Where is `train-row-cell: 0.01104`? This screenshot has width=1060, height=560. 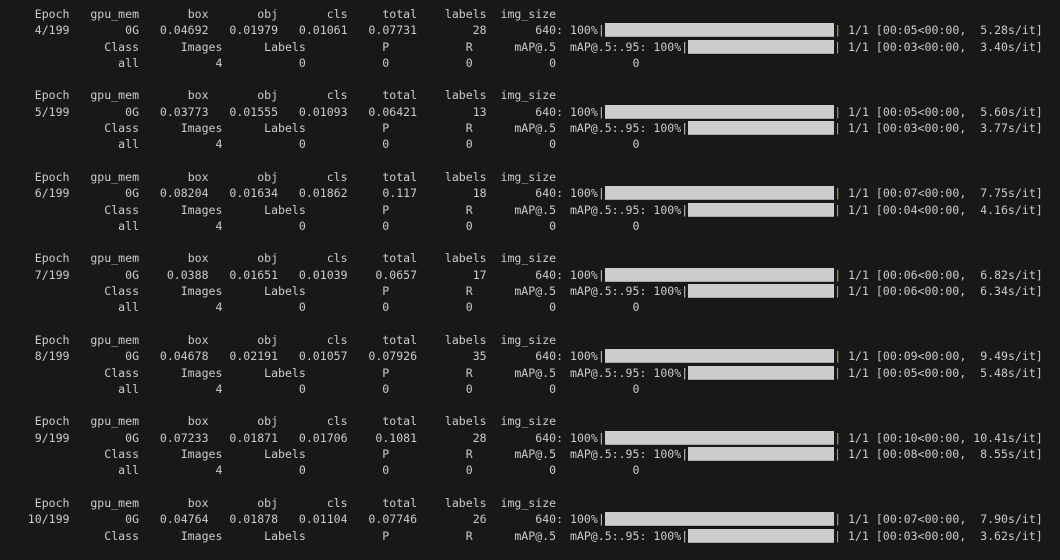 train-row-cell: 0.01104 is located at coordinates (323, 519).